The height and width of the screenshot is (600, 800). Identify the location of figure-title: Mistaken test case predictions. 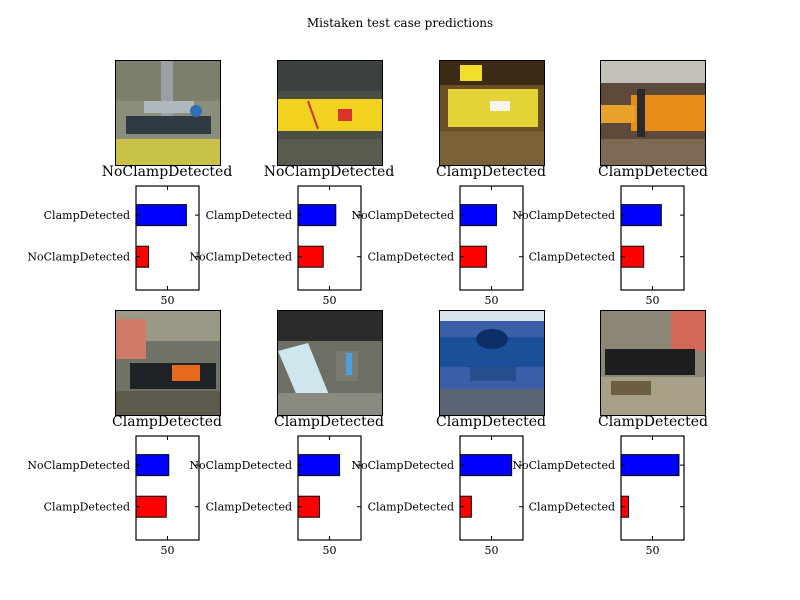
(400, 23).